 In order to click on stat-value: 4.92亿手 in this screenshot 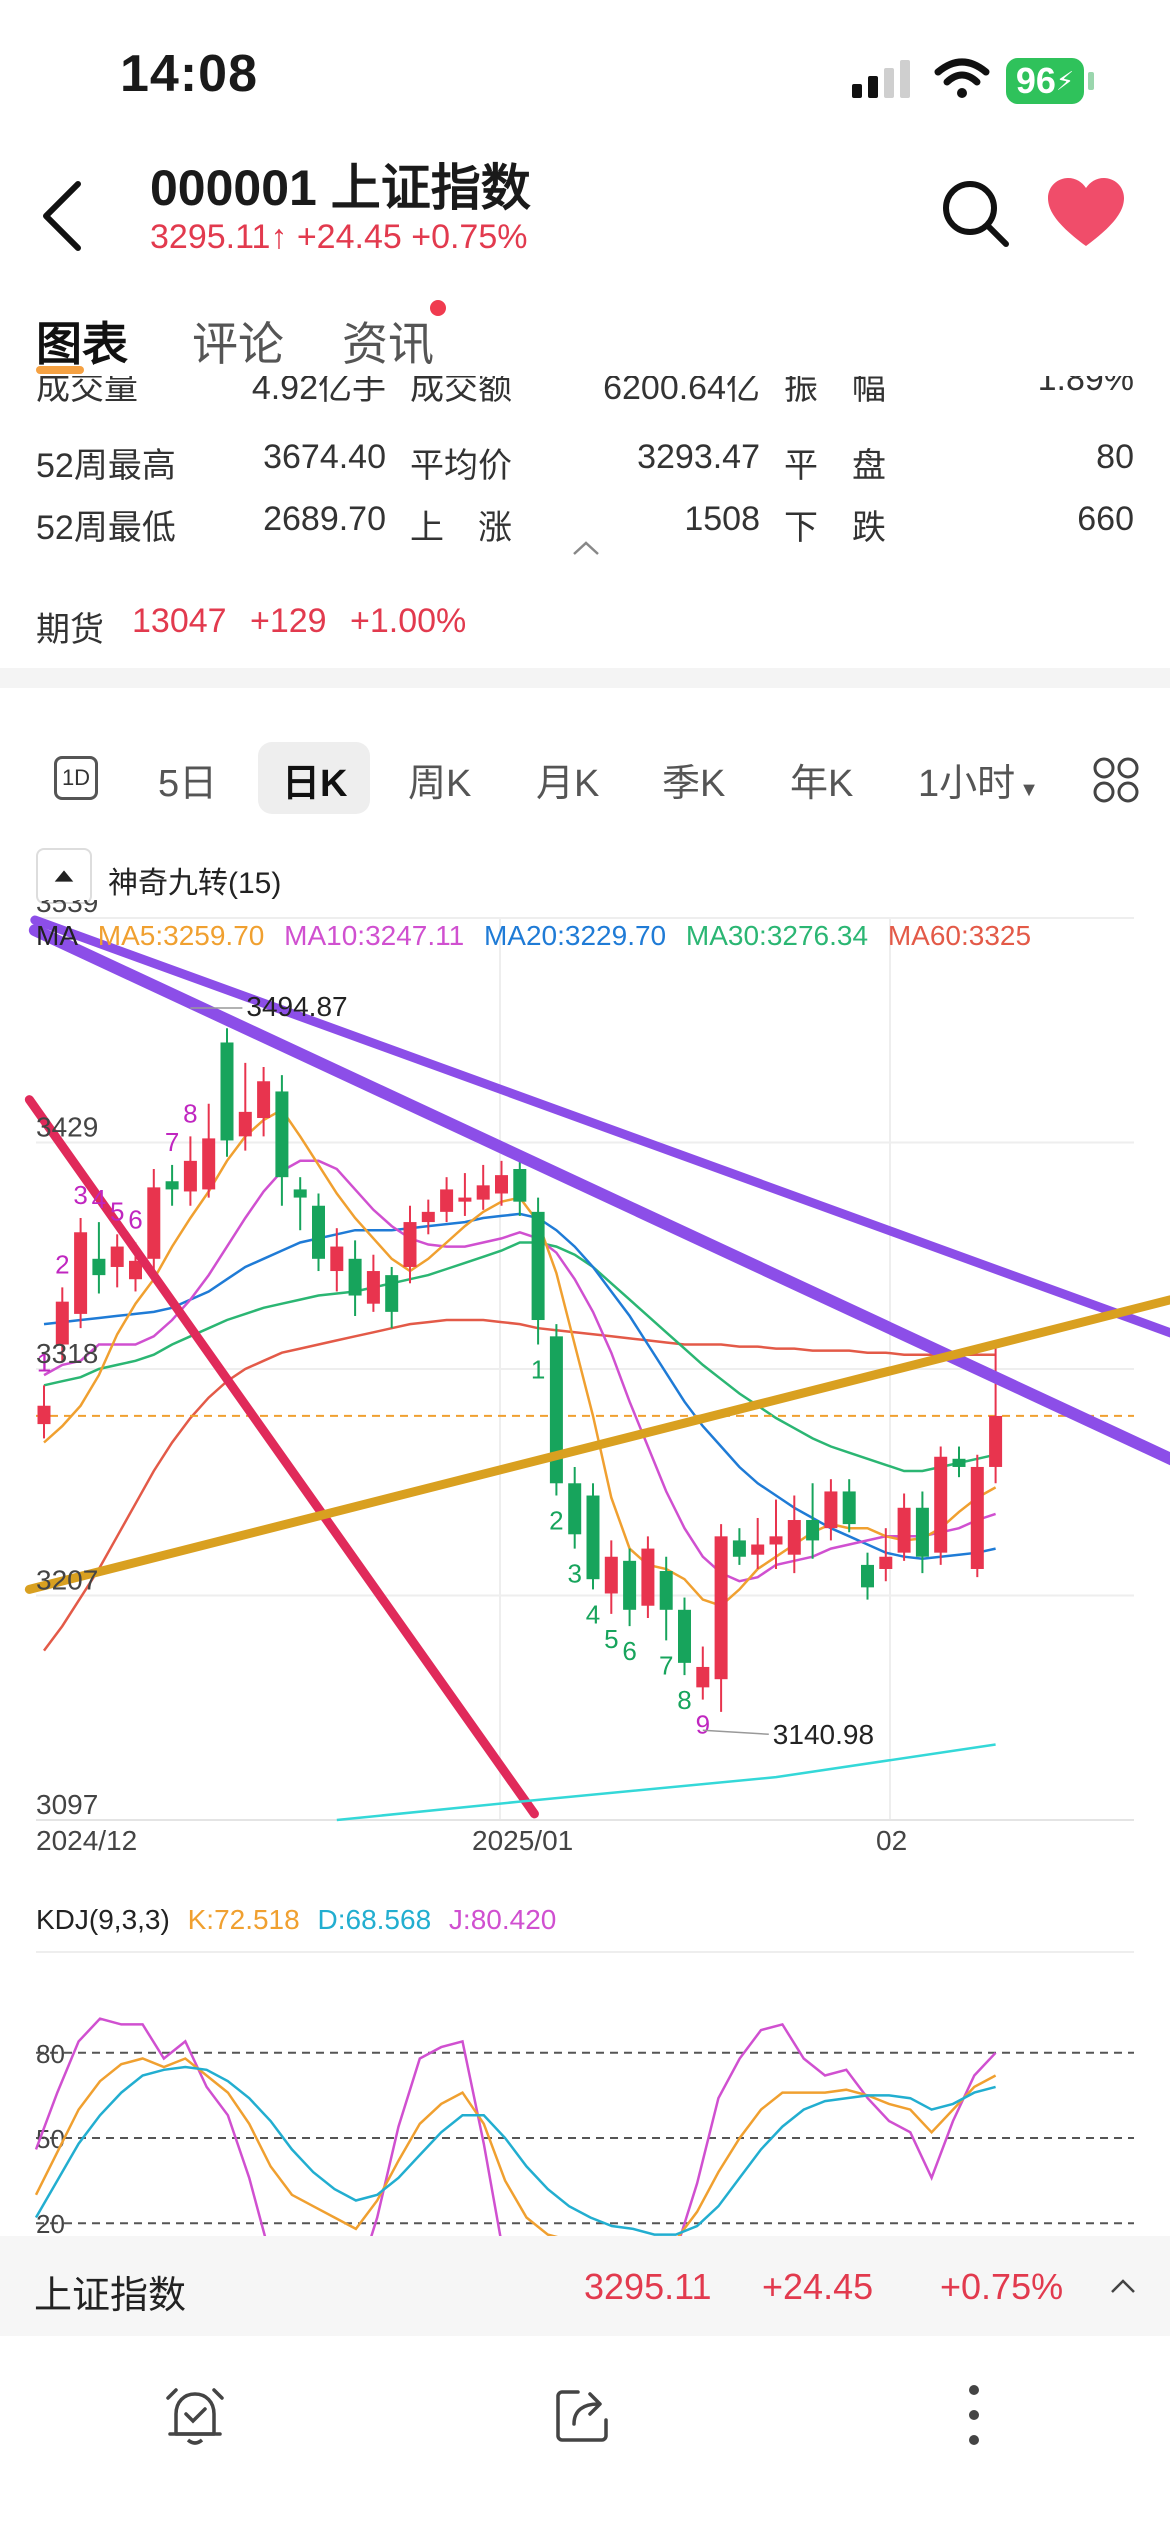, I will do `click(318, 391)`.